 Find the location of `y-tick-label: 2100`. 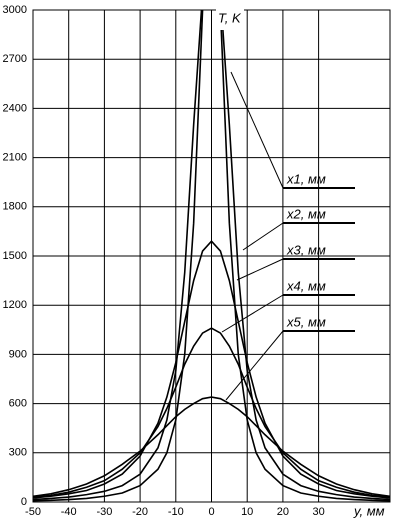

y-tick-label: 2100 is located at coordinates (15, 158).